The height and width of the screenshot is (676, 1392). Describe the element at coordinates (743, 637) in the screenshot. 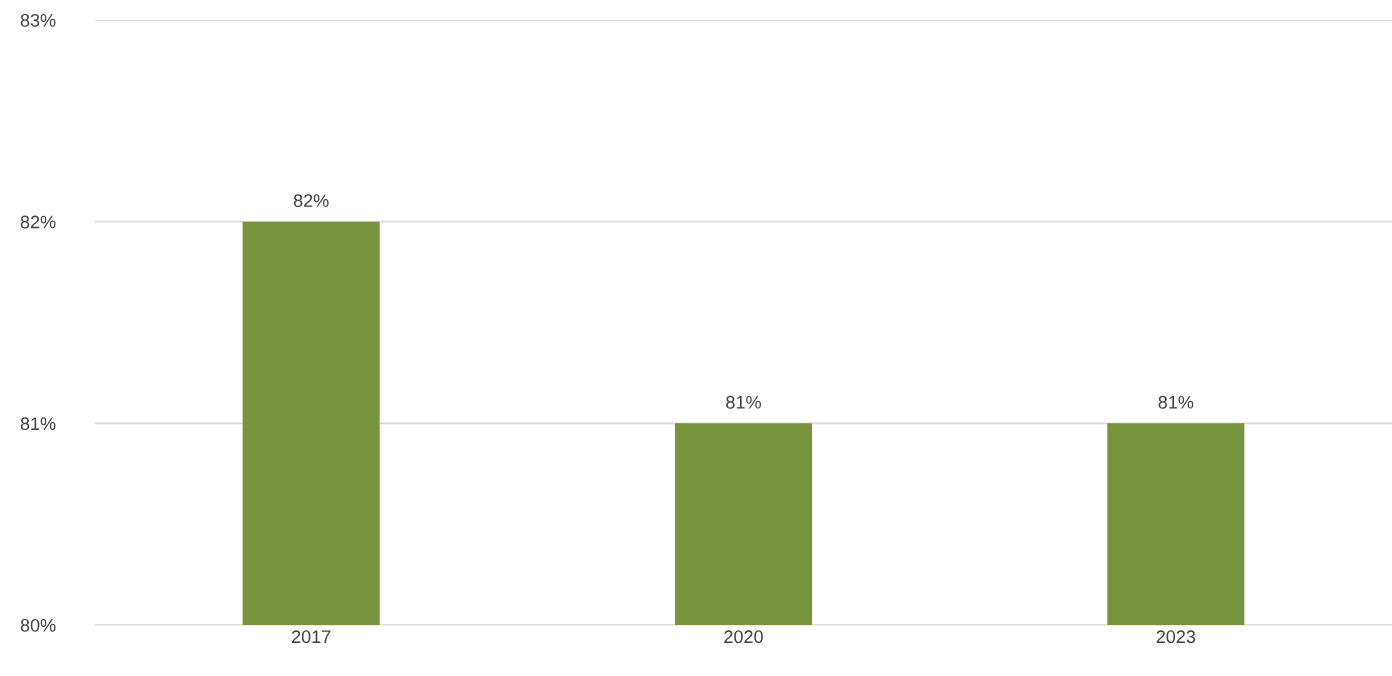

I see `x-tick-label: 2020` at that location.